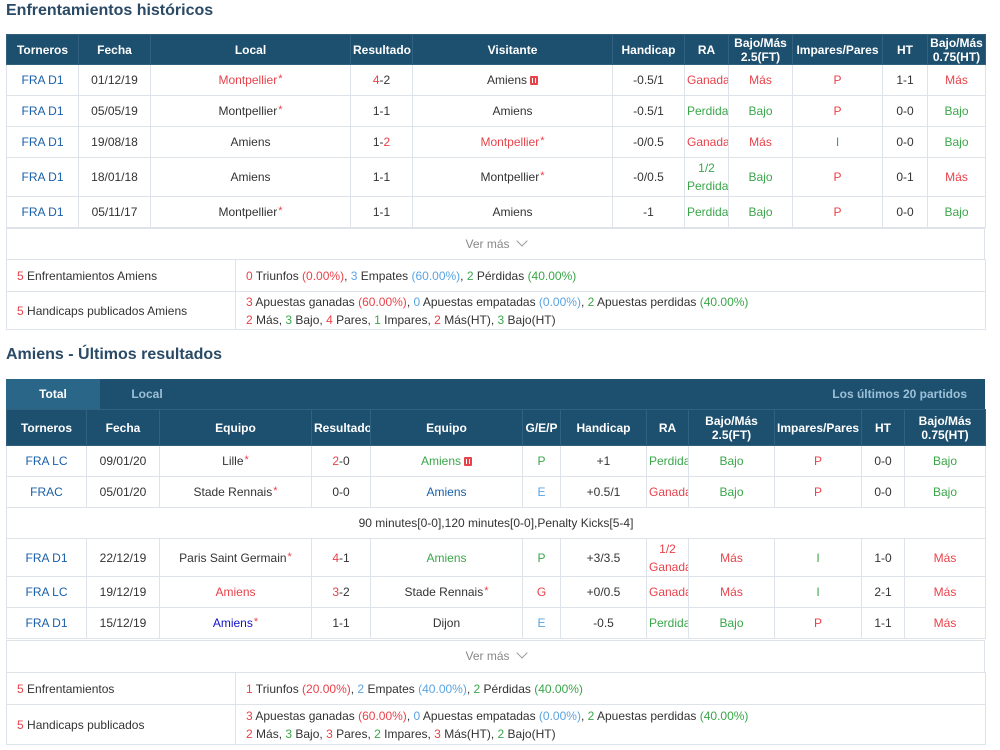 Image resolution: width=1000 pixels, height=750 pixels. Describe the element at coordinates (731, 557) in the screenshot. I see `ou-value: Más` at that location.